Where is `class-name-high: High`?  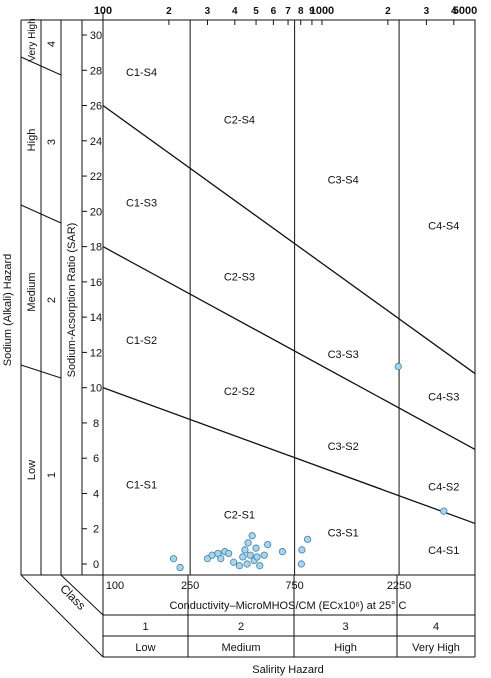
class-name-high: High is located at coordinates (345, 648).